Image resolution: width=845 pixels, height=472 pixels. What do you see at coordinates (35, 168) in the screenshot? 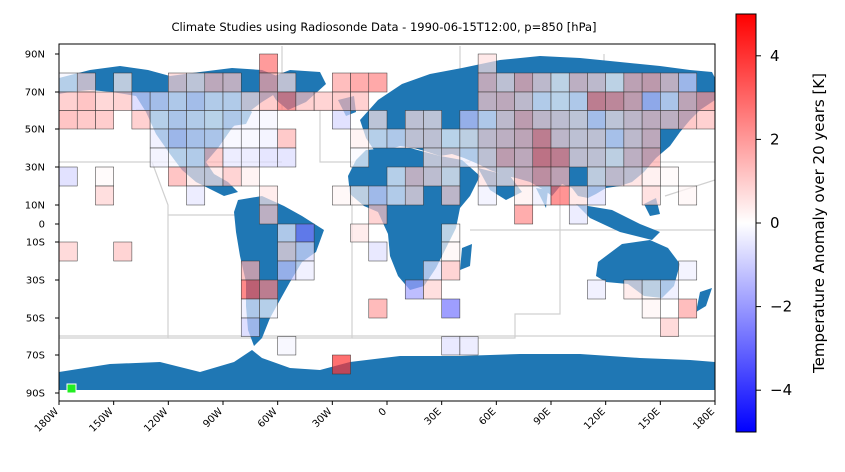
I see `y-tick-label: 30N` at bounding box center [35, 168].